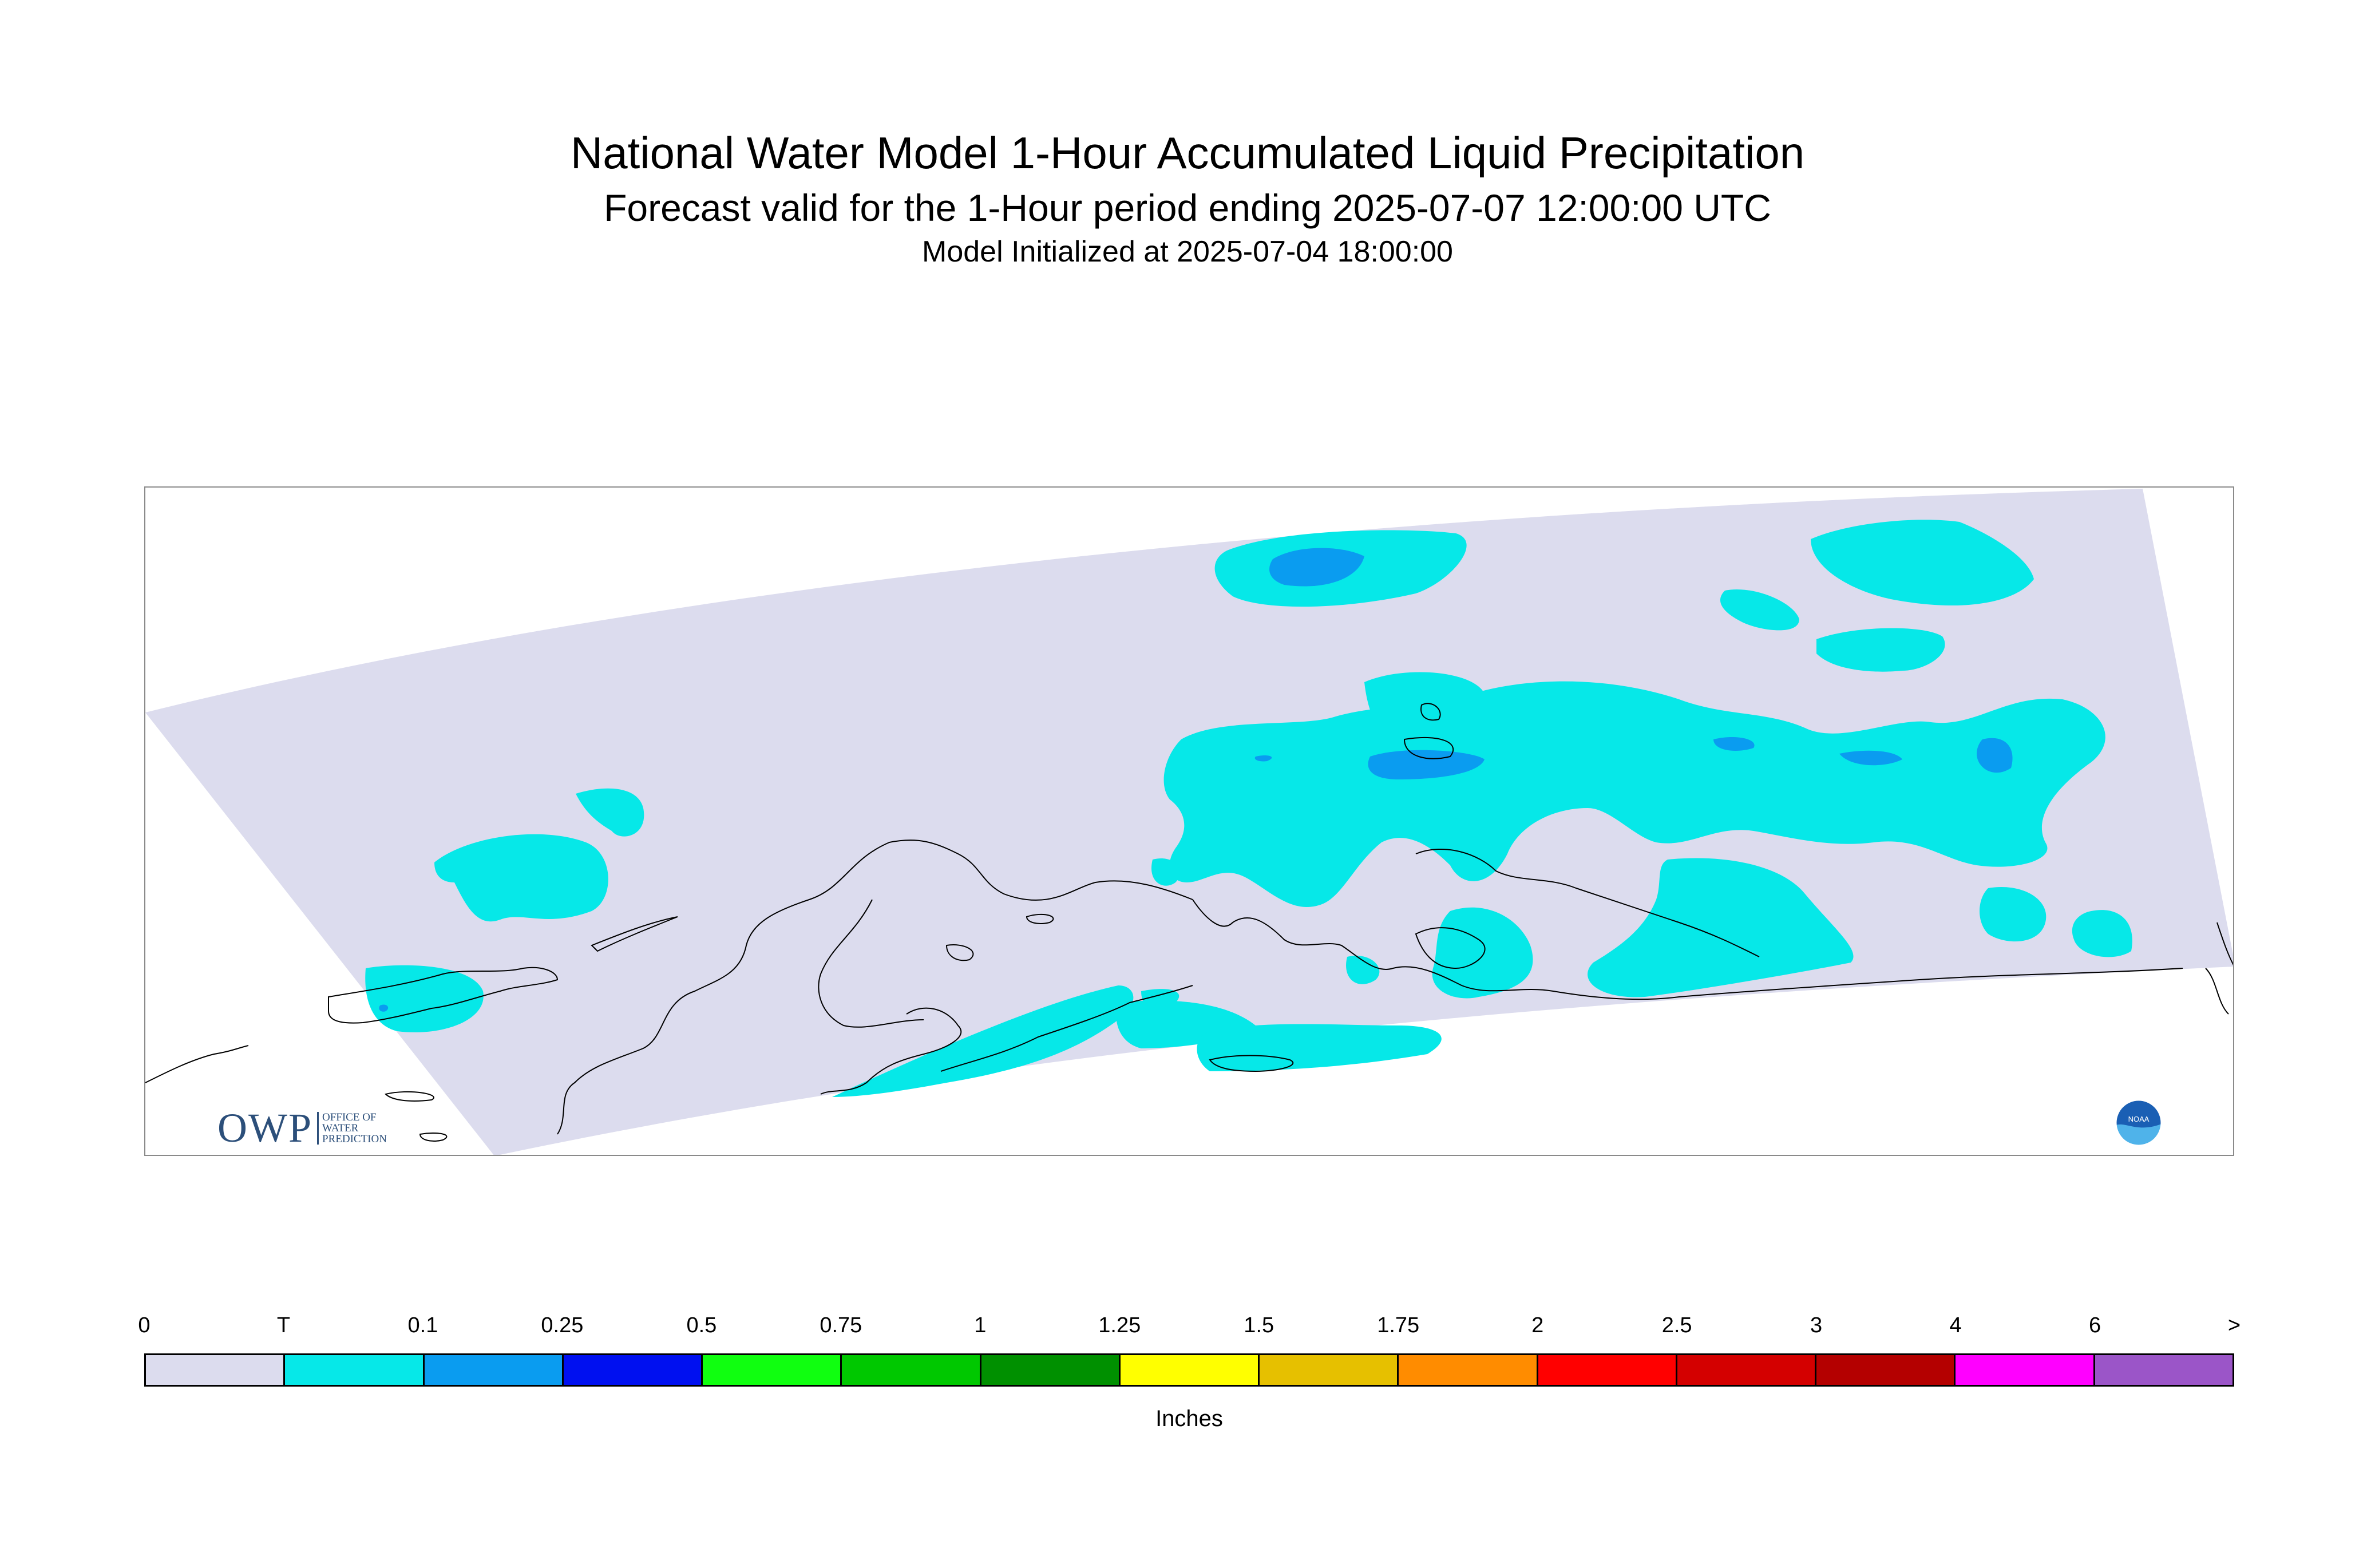 This screenshot has width=2375, height=1568. Describe the element at coordinates (1676, 1325) in the screenshot. I see `legend-tick-label: 2.5` at that location.